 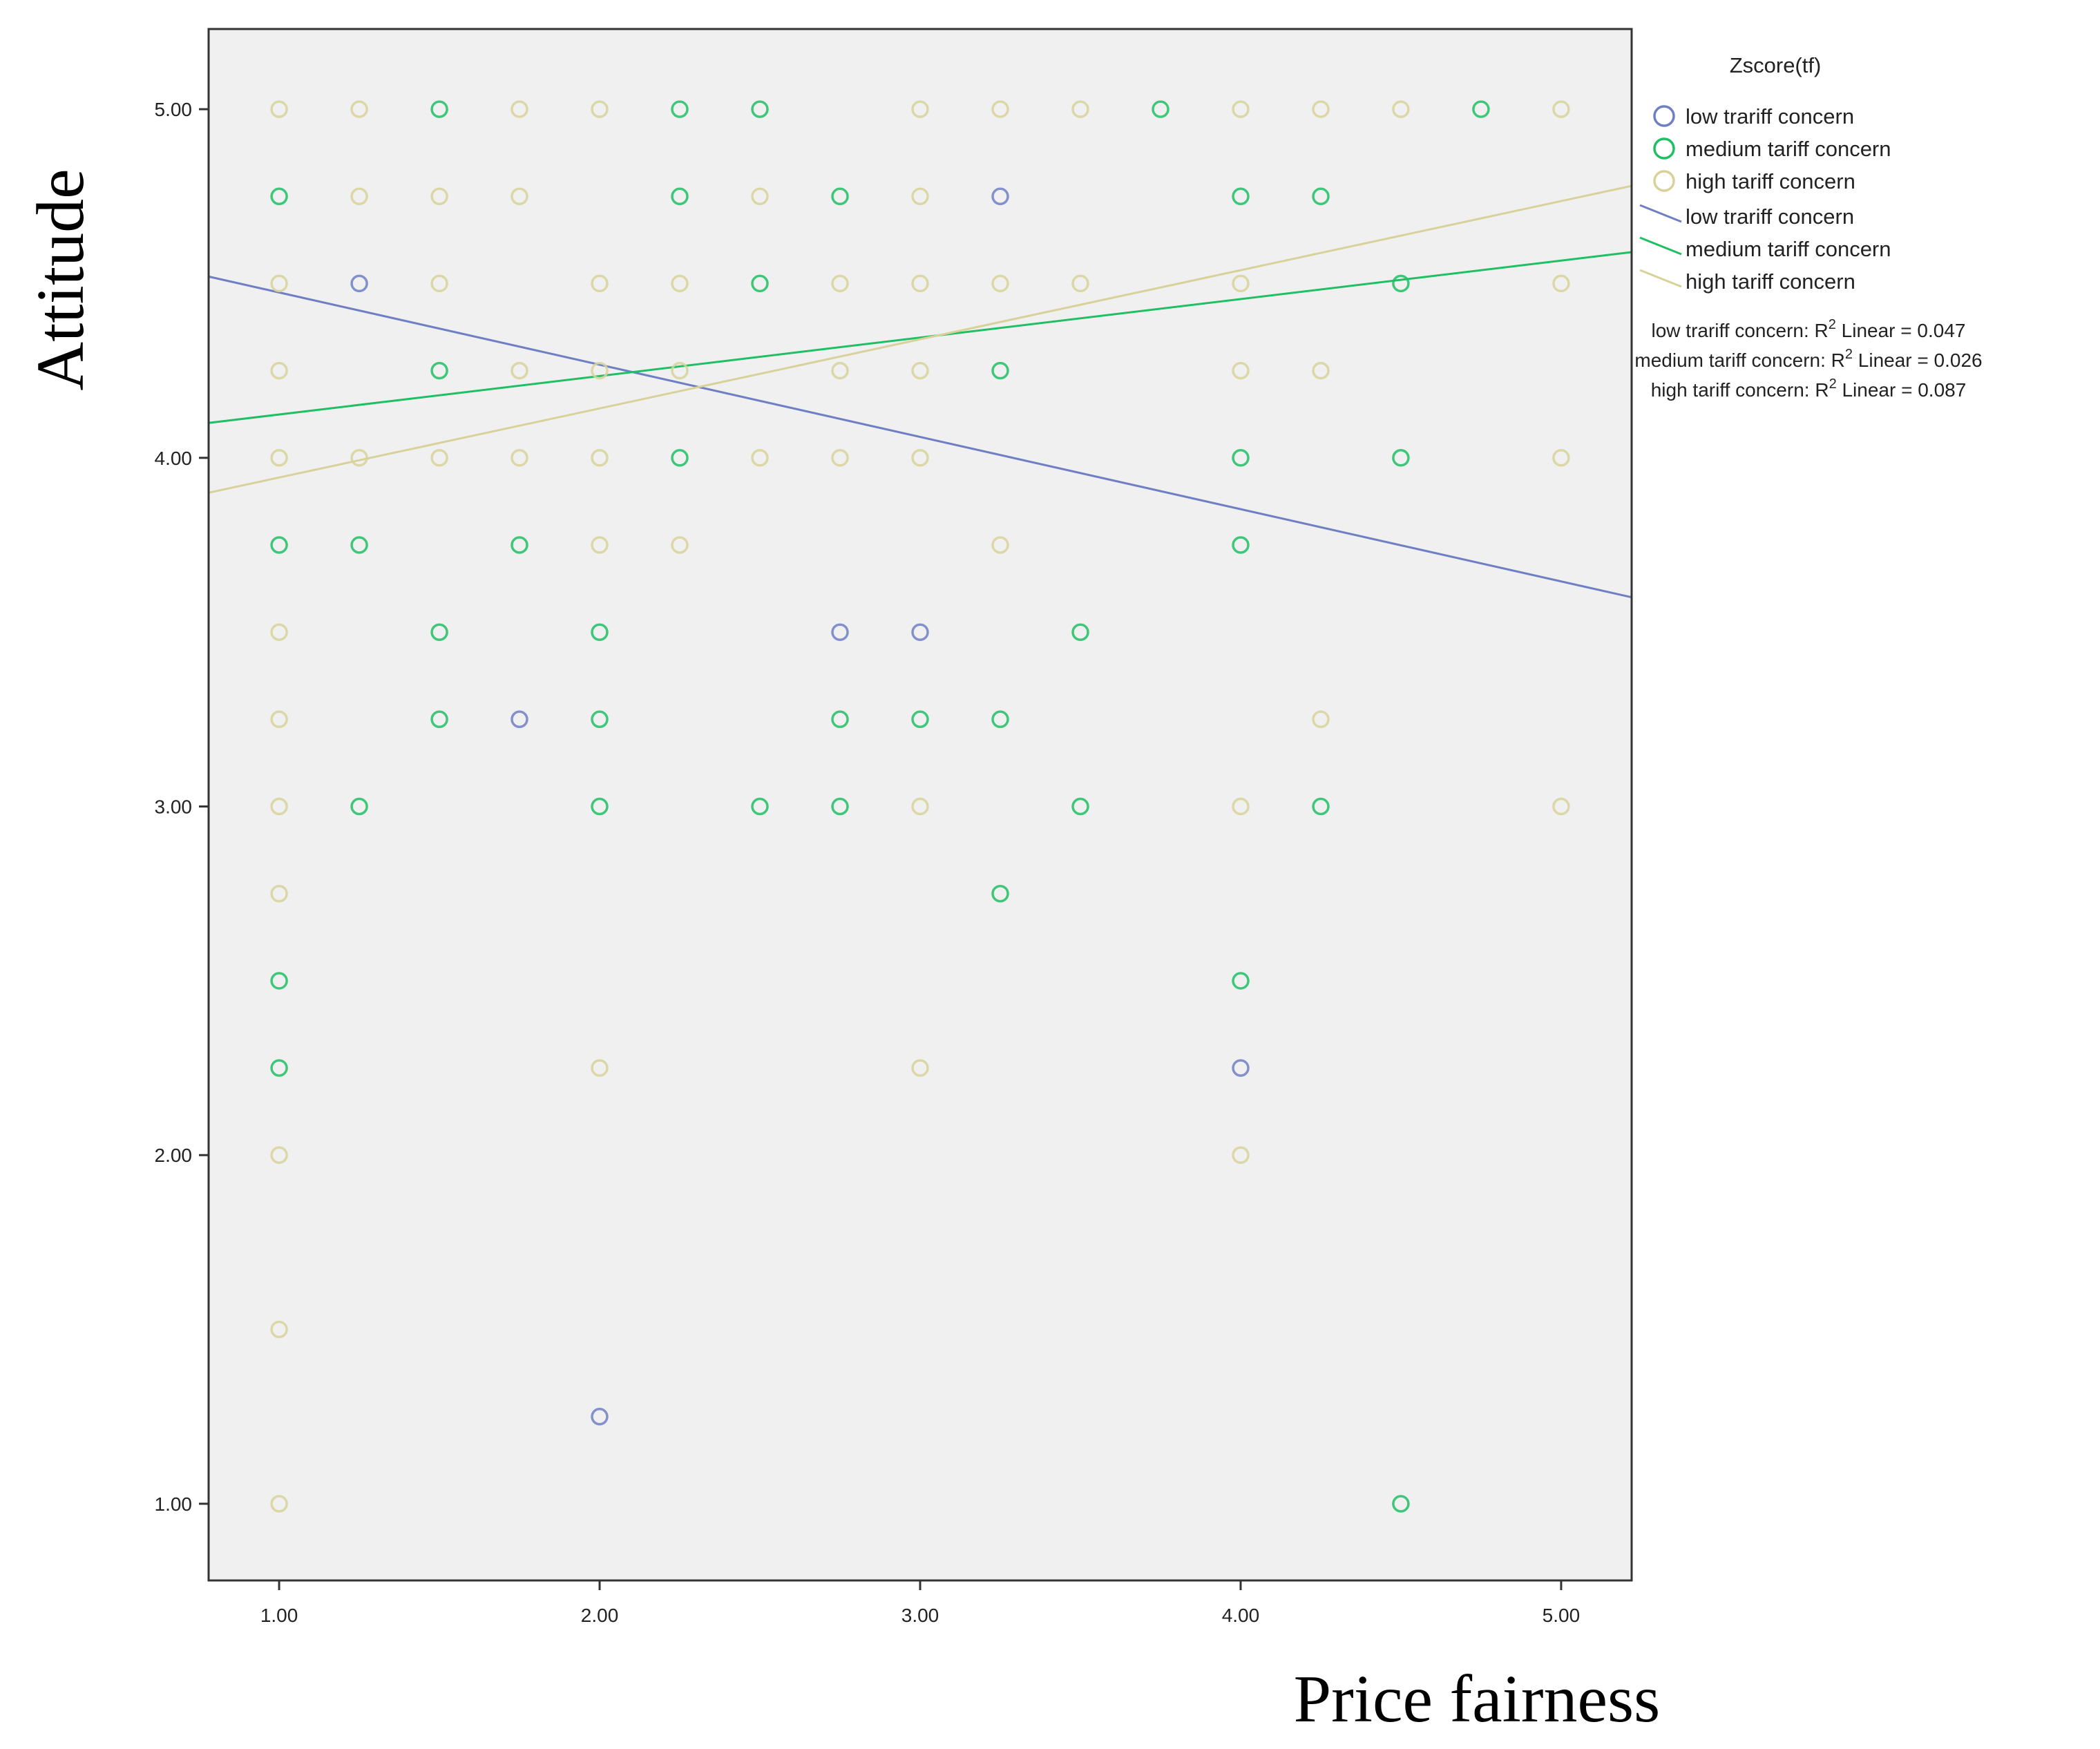 What do you see at coordinates (600, 1615) in the screenshot?
I see `x-tick-label: 2.00` at bounding box center [600, 1615].